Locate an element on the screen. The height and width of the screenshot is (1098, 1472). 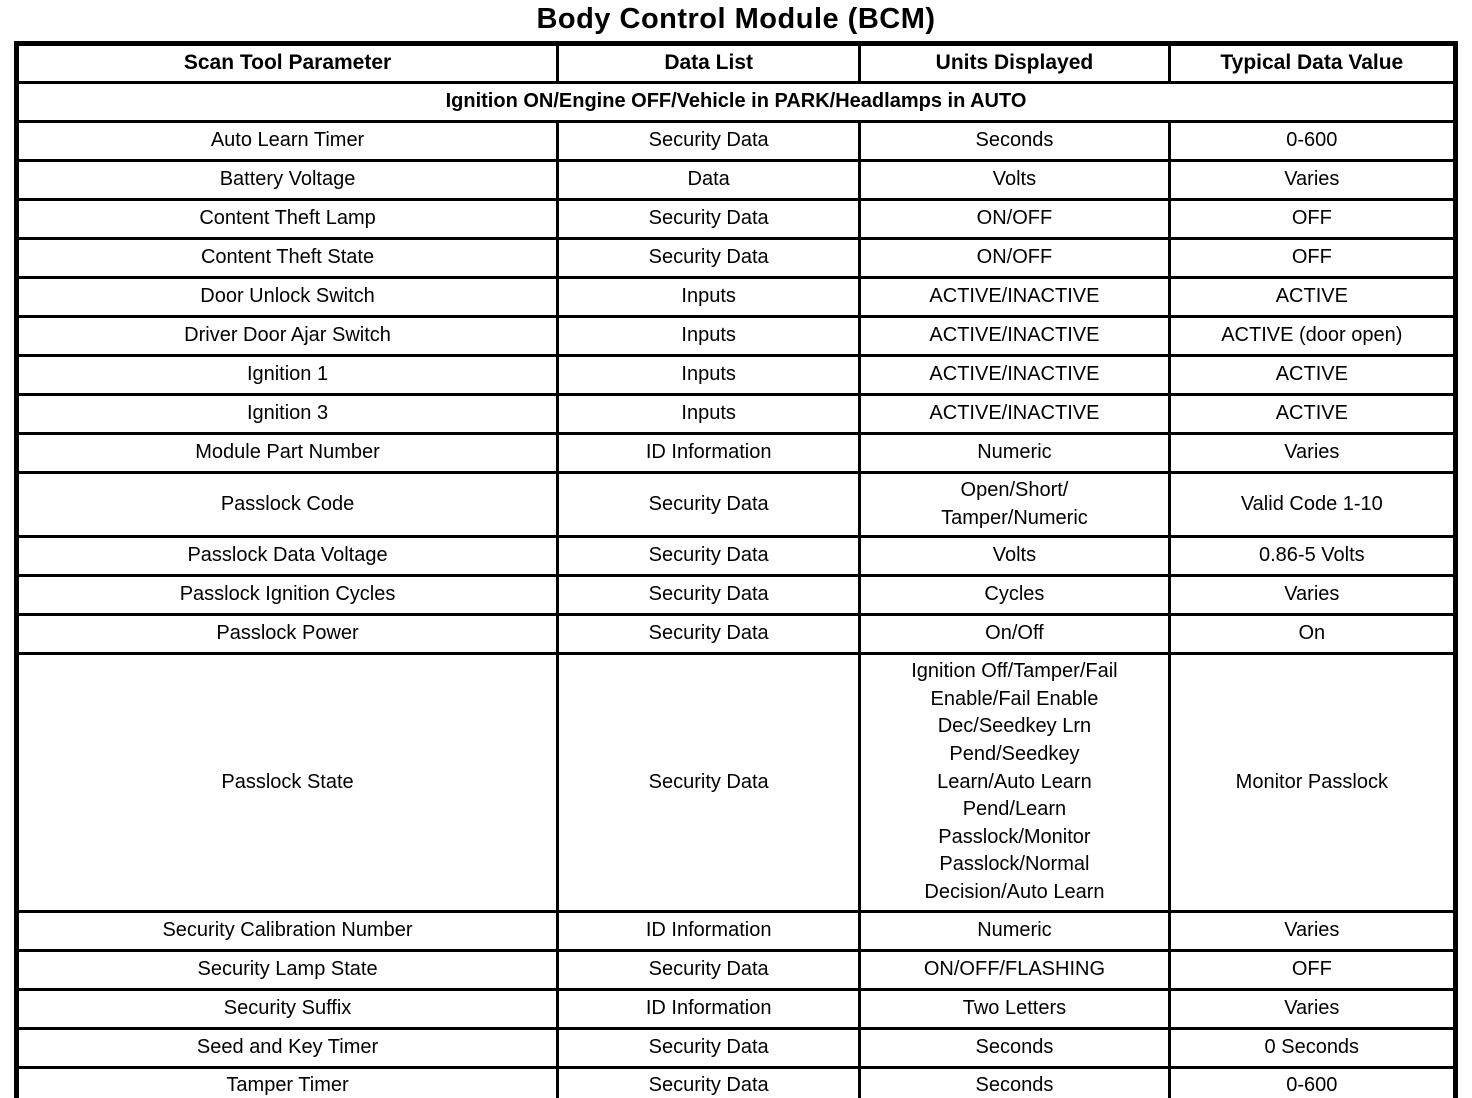
table-row: Ignition 3 Inputs ACTIVE/INACTIVE ACTIVE is located at coordinates (736, 413).